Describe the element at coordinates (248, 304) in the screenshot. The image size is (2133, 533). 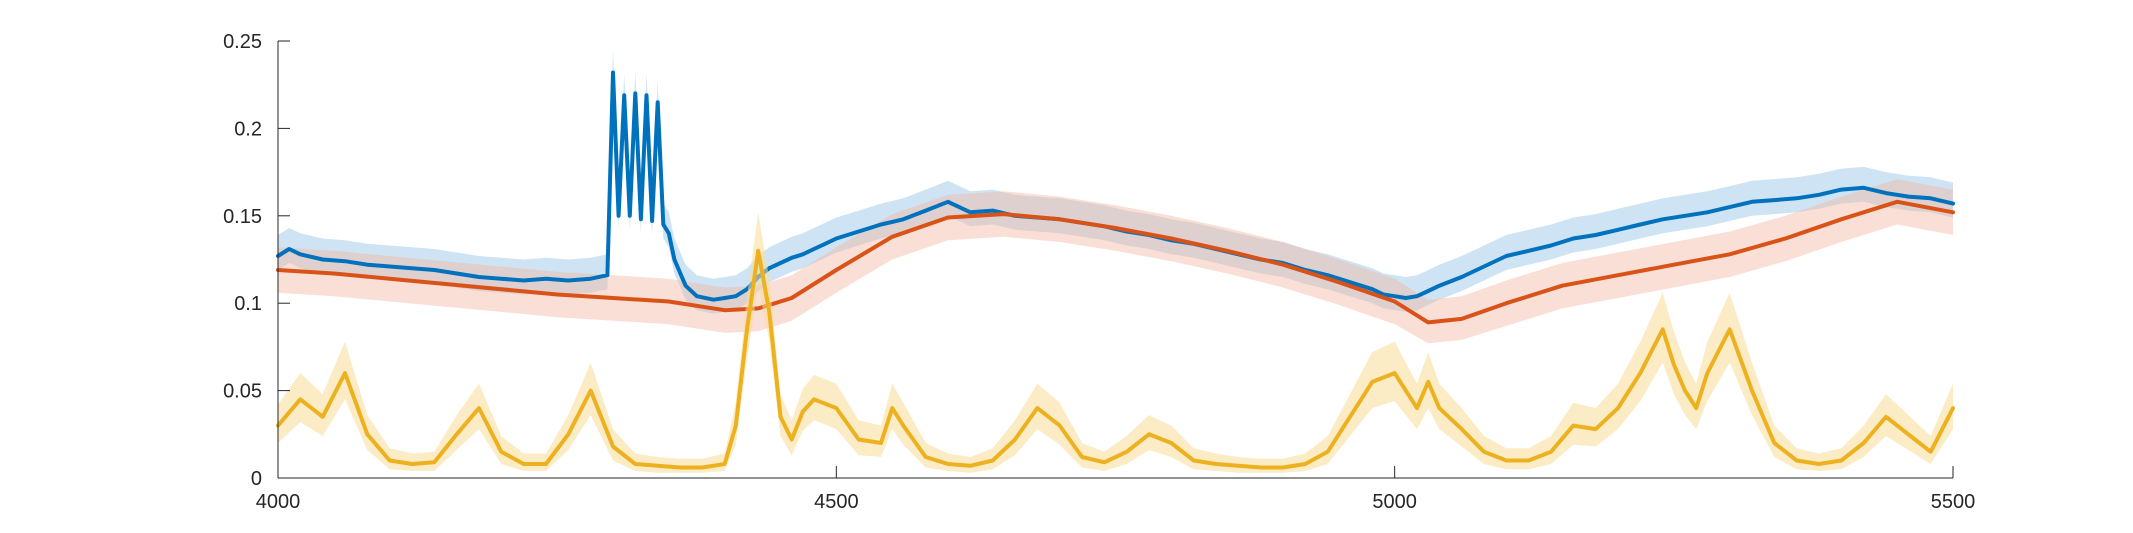
I see `y-tick-label: 0.1` at that location.